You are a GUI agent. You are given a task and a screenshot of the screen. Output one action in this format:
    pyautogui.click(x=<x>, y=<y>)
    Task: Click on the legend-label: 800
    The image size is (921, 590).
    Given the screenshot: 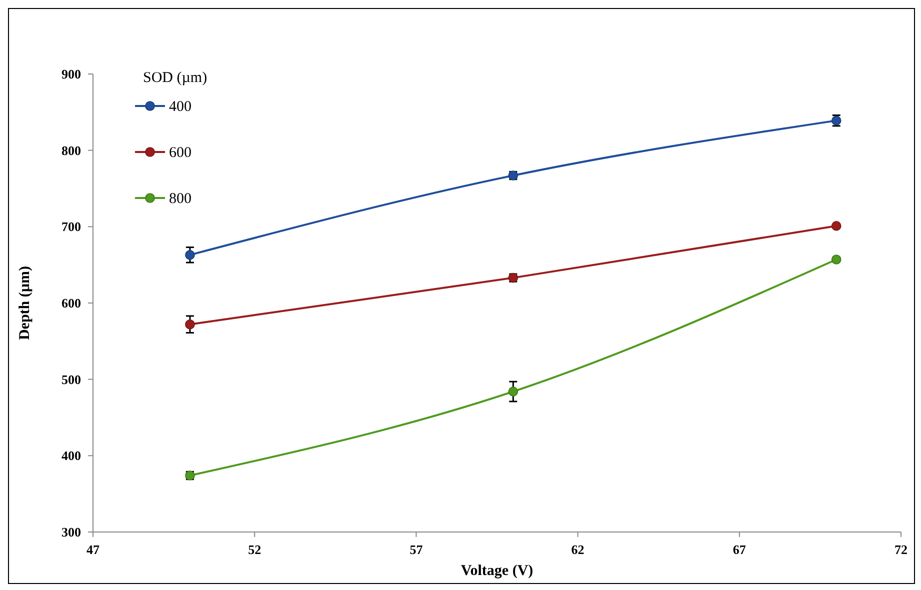 What is the action you would take?
    pyautogui.click(x=180, y=199)
    